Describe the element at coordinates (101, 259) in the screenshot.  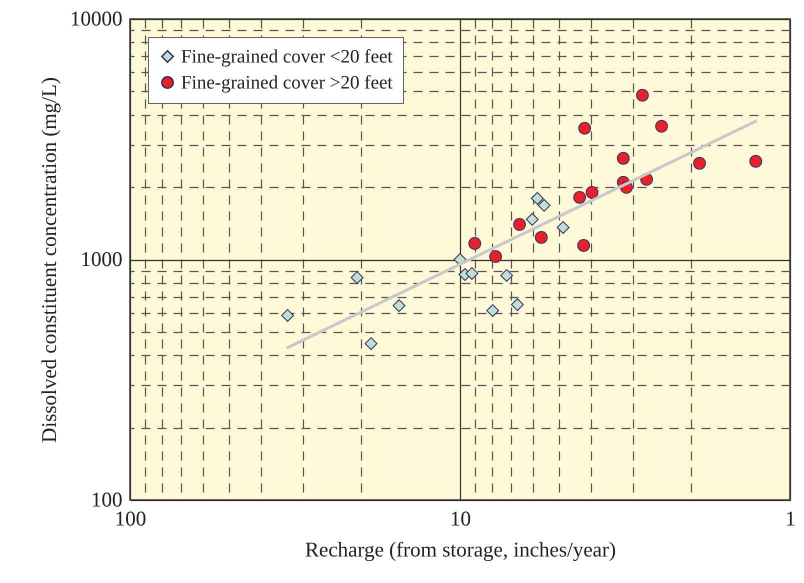
I see `y-tick-label: 1000` at that location.